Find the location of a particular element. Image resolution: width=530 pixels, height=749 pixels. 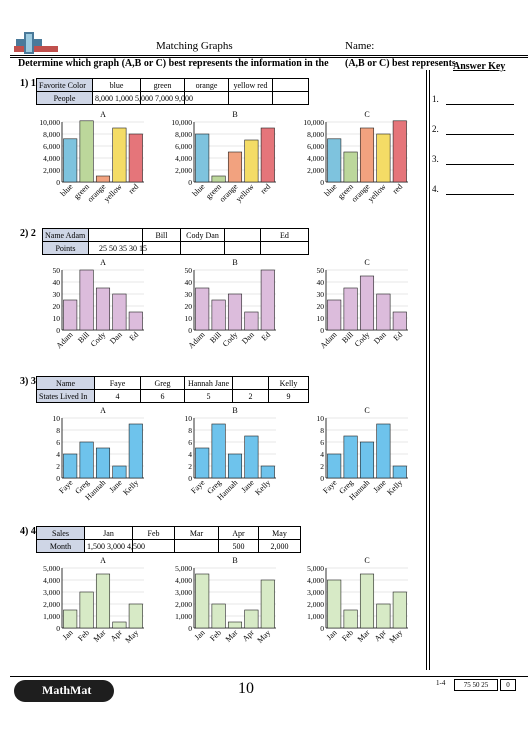

answer-line-1: 1. is located at coordinates (477, 99).